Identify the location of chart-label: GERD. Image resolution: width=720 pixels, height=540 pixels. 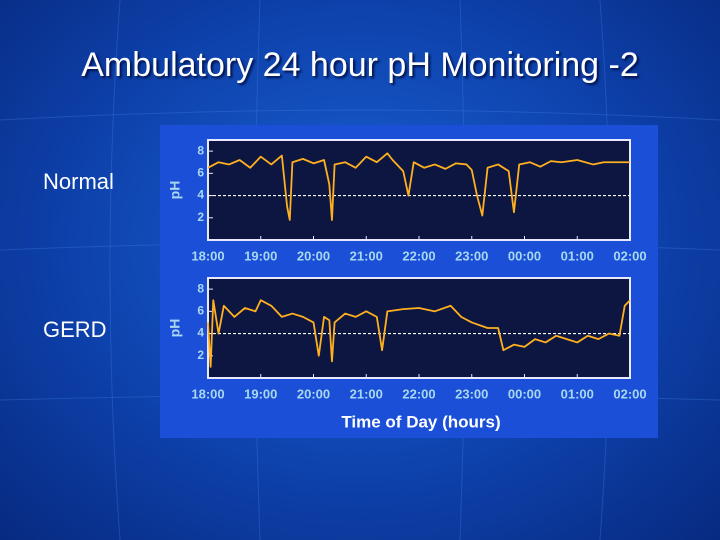
(75, 329).